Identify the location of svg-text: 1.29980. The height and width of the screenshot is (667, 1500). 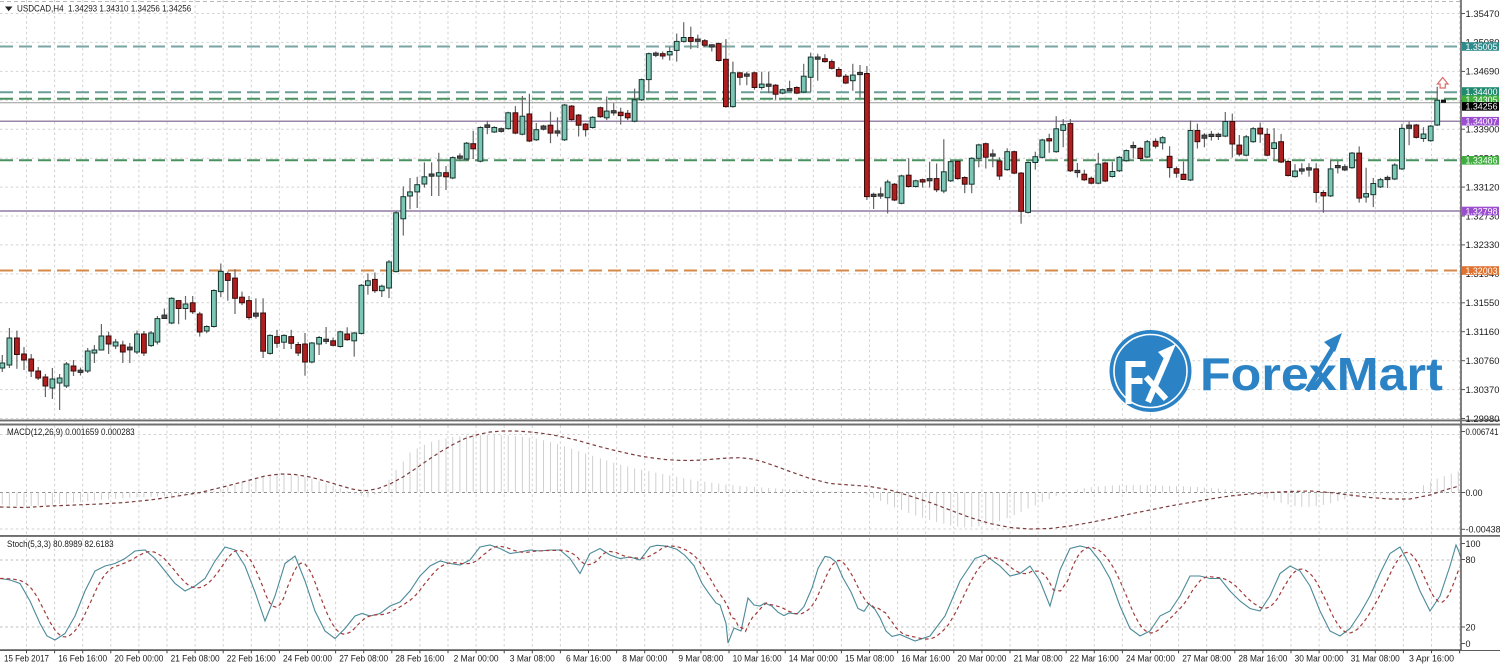
(1483, 419).